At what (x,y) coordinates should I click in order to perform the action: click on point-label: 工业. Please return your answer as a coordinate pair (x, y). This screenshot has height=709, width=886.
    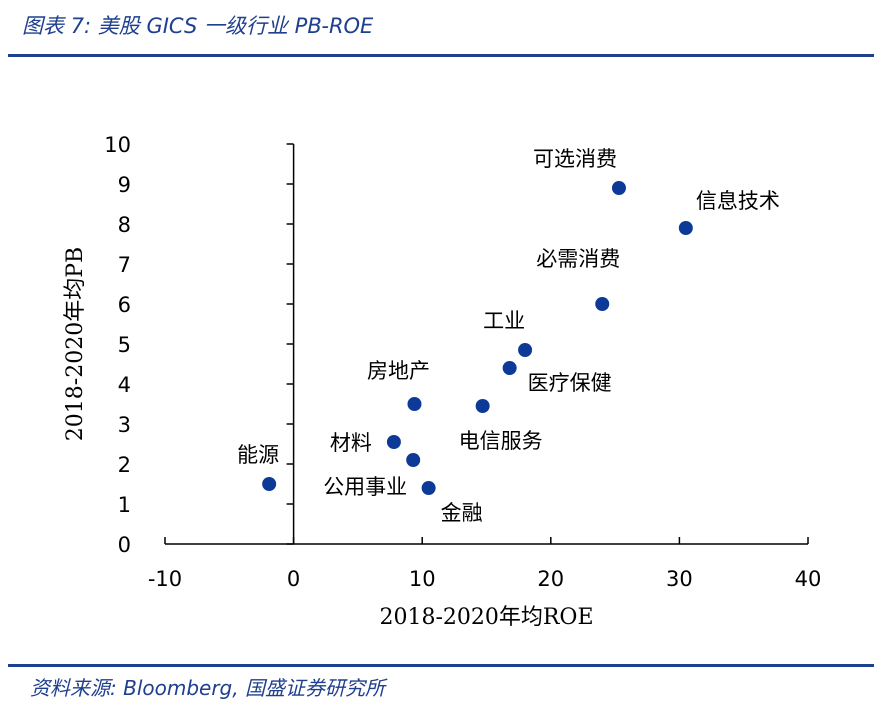
    Looking at the image, I should click on (504, 321).